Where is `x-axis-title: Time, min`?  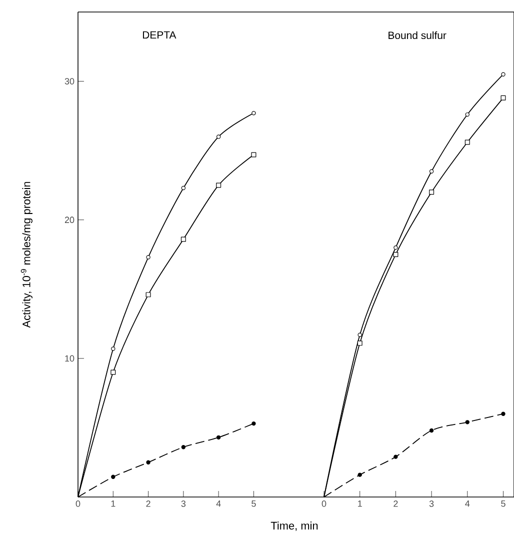 x-axis-title: Time, min is located at coordinates (294, 526).